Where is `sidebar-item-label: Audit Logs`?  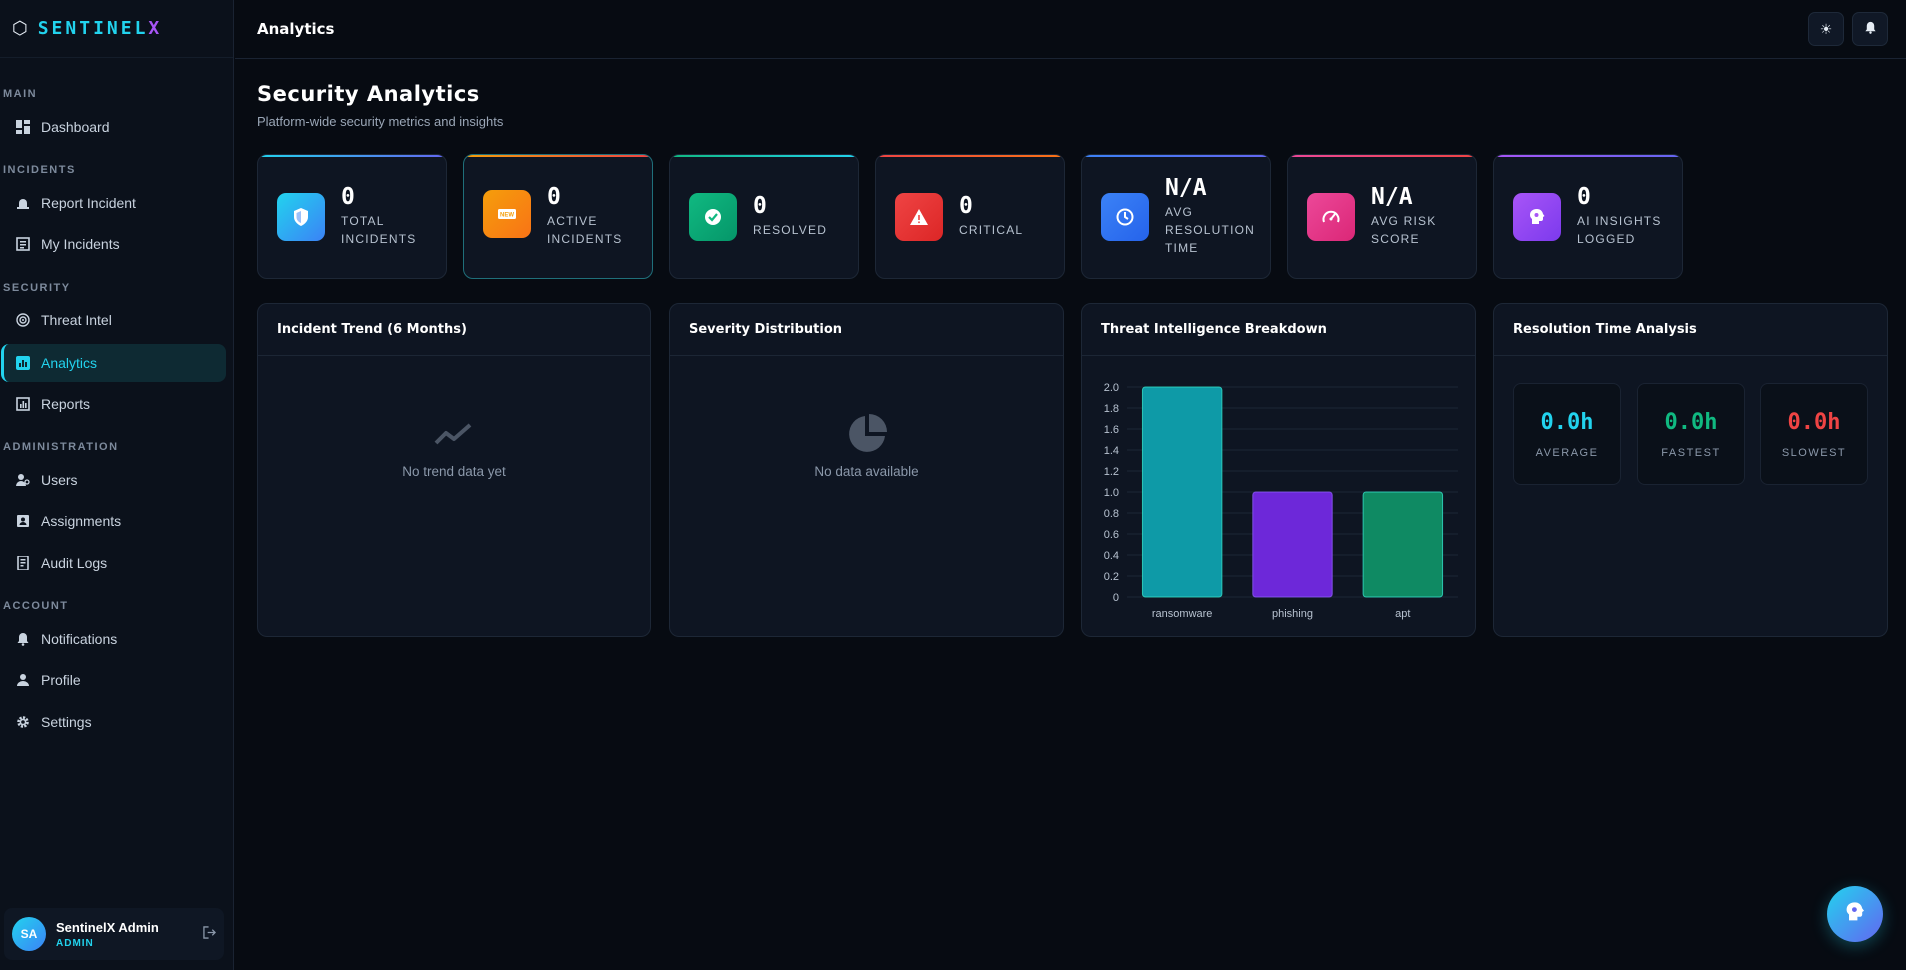
sidebar-item-label: Audit Logs is located at coordinates (74, 563).